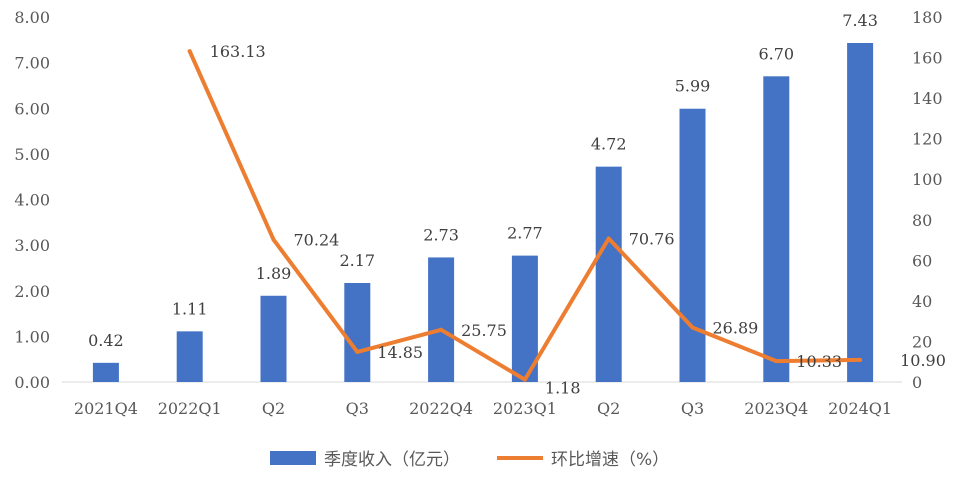  What do you see at coordinates (441, 234) in the screenshot?
I see `bar-value-label: 2.73` at bounding box center [441, 234].